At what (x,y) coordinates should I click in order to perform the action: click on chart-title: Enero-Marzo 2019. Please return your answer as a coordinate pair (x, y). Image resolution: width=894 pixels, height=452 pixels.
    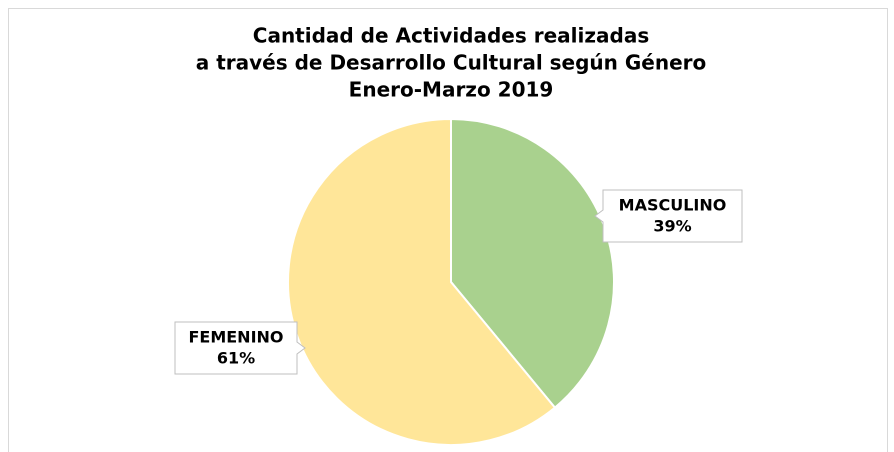
    Looking at the image, I should click on (451, 90).